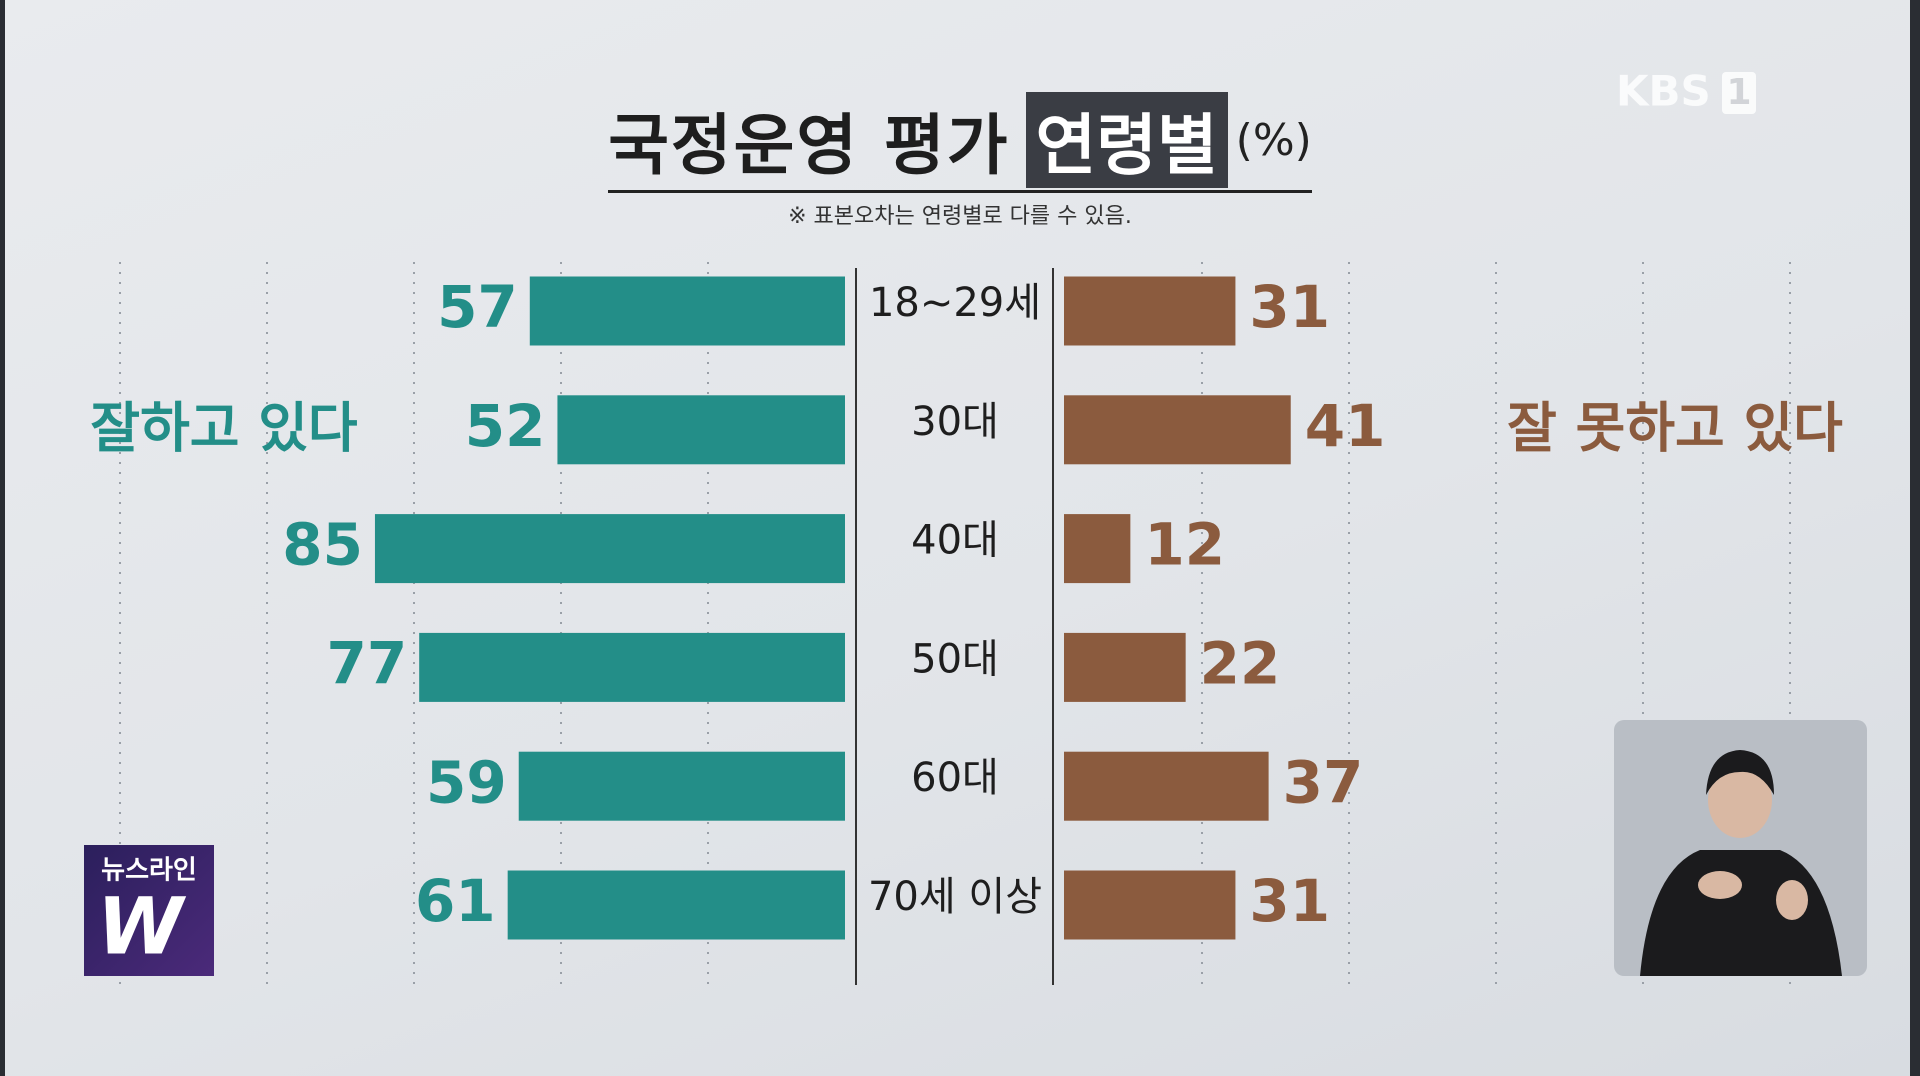 The image size is (1920, 1076). Describe the element at coordinates (1740, 772) in the screenshot. I see `interpreter-hair` at that location.